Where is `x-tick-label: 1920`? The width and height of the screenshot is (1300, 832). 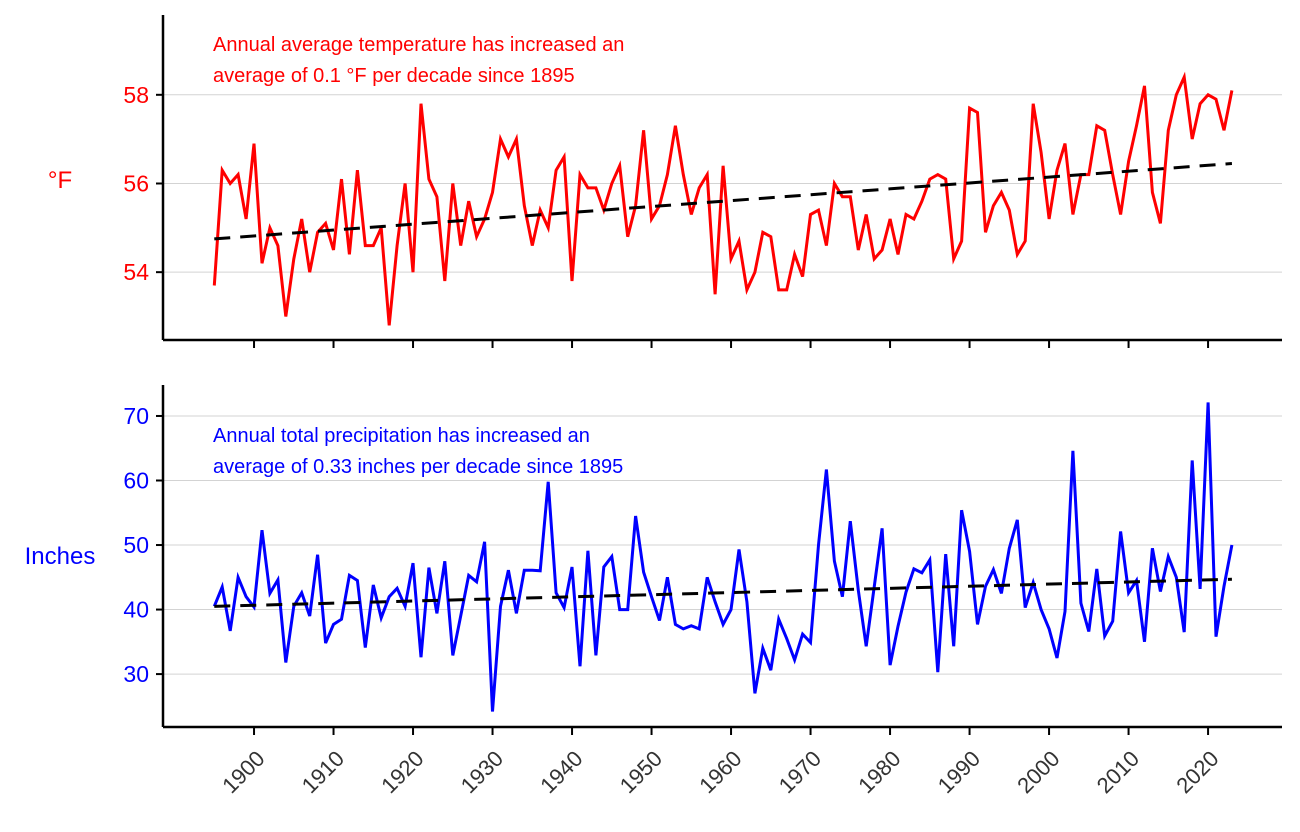
x-tick-label: 1920 is located at coordinates (402, 772).